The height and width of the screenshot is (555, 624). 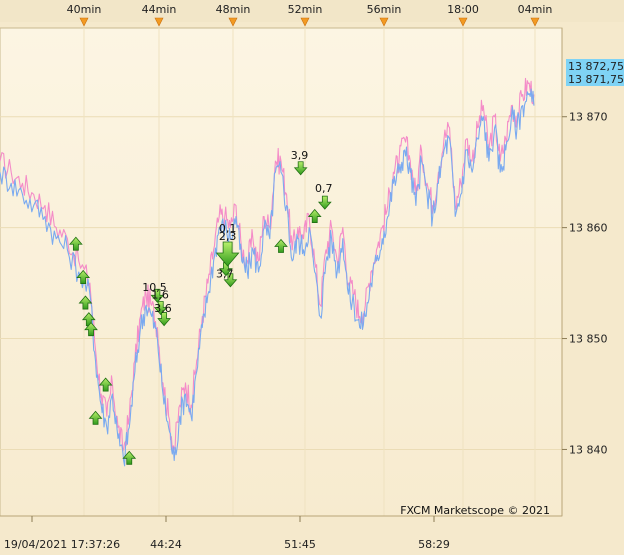 I want to click on bottom-time-tick: 51:45, so click(x=300, y=544).